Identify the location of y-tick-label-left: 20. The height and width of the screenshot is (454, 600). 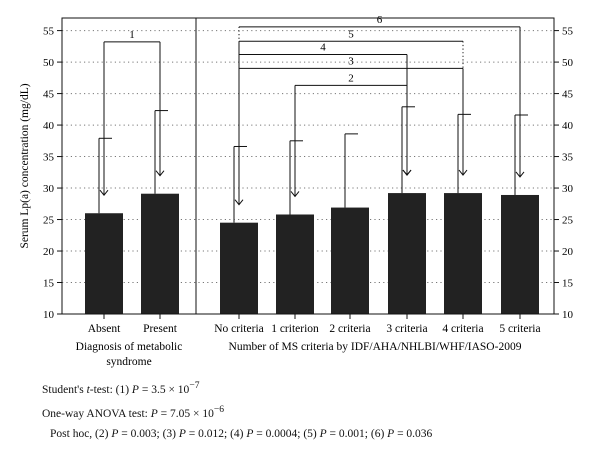
(49, 252).